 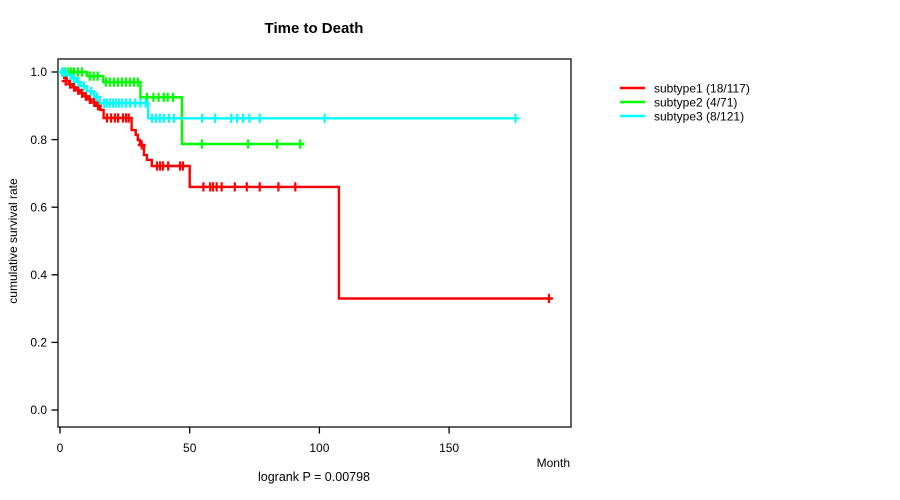 I want to click on legend-item-subtype3: subtype3 (8/121), so click(x=682, y=117).